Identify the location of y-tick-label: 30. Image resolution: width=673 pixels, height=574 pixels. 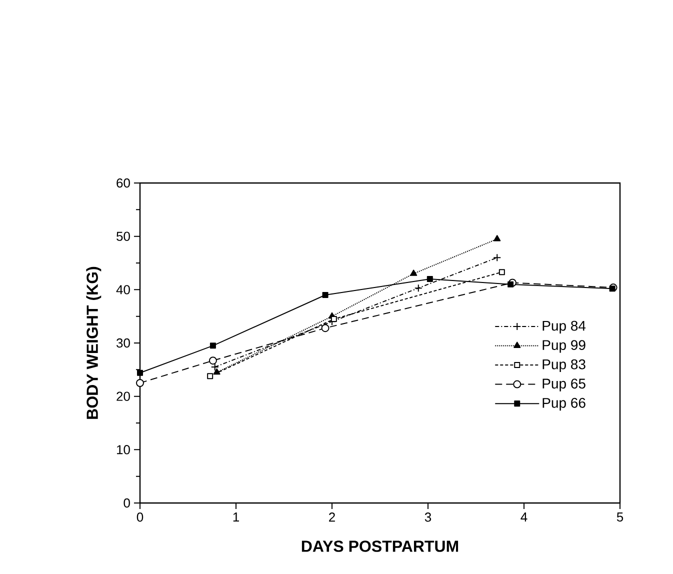
(123, 343).